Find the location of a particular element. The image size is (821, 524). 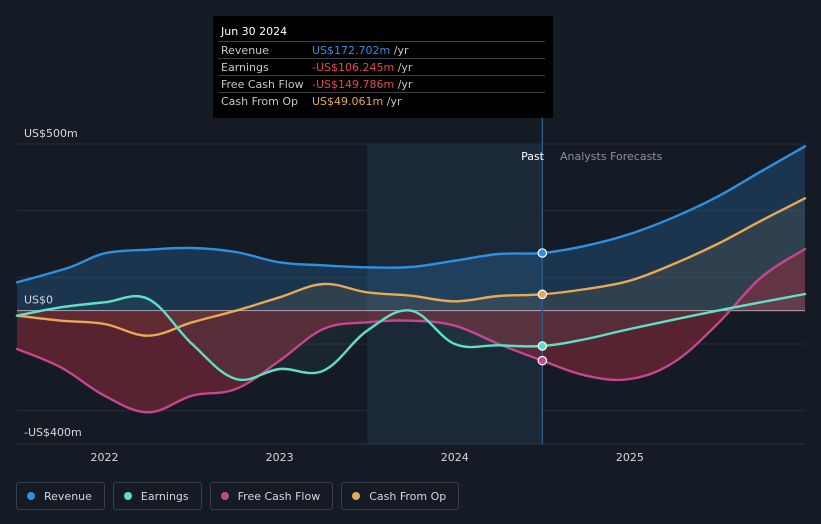

x-tick-label: 2023 is located at coordinates (280, 457).